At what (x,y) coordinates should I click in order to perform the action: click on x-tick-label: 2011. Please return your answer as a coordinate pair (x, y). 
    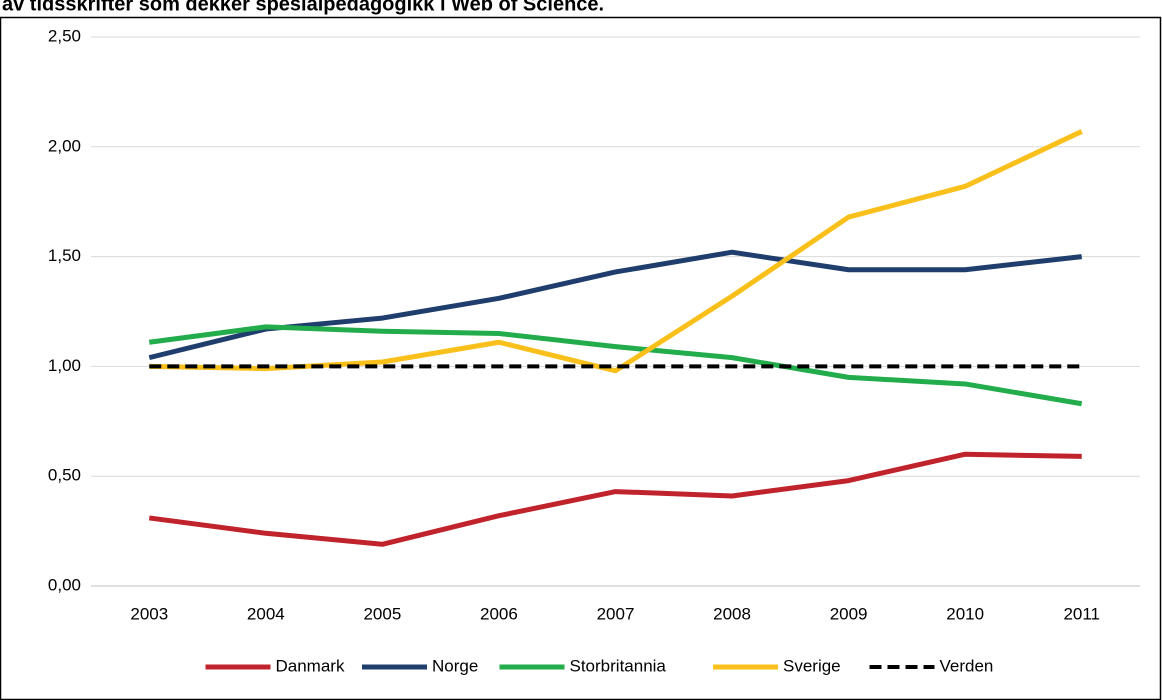
    Looking at the image, I should click on (1081, 613).